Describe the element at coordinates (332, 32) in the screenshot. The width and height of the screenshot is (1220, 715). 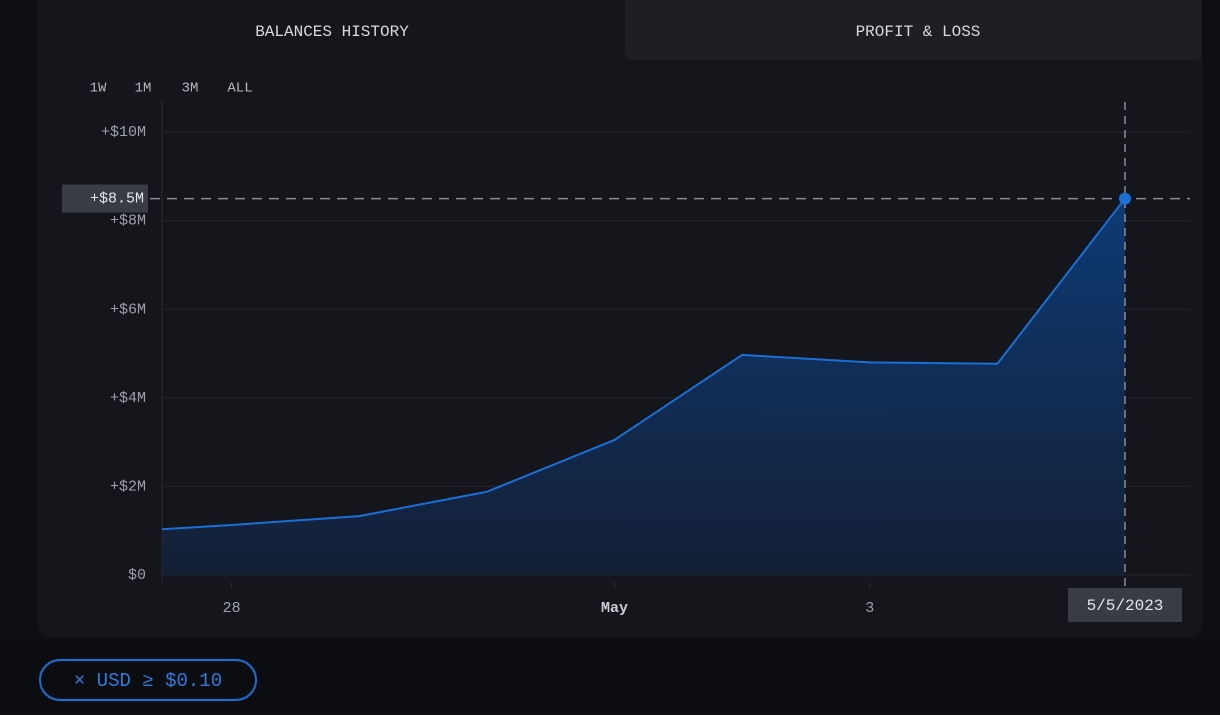
I see `tab: BALANCES HISTORY` at that location.